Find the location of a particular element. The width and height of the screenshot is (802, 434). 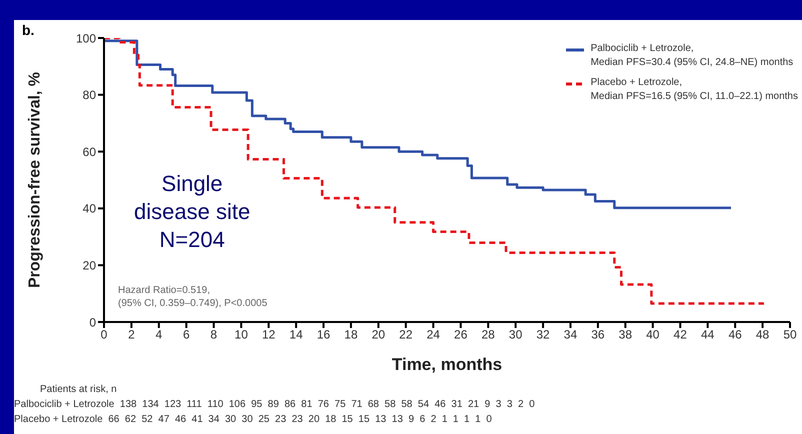

y-tick-label: 80 is located at coordinates (89, 95).